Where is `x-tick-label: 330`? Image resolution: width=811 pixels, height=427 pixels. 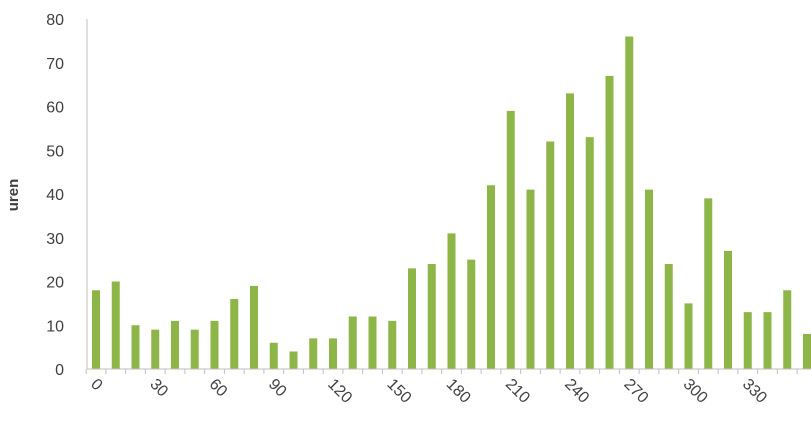
x-tick-label: 330 is located at coordinates (754, 391).